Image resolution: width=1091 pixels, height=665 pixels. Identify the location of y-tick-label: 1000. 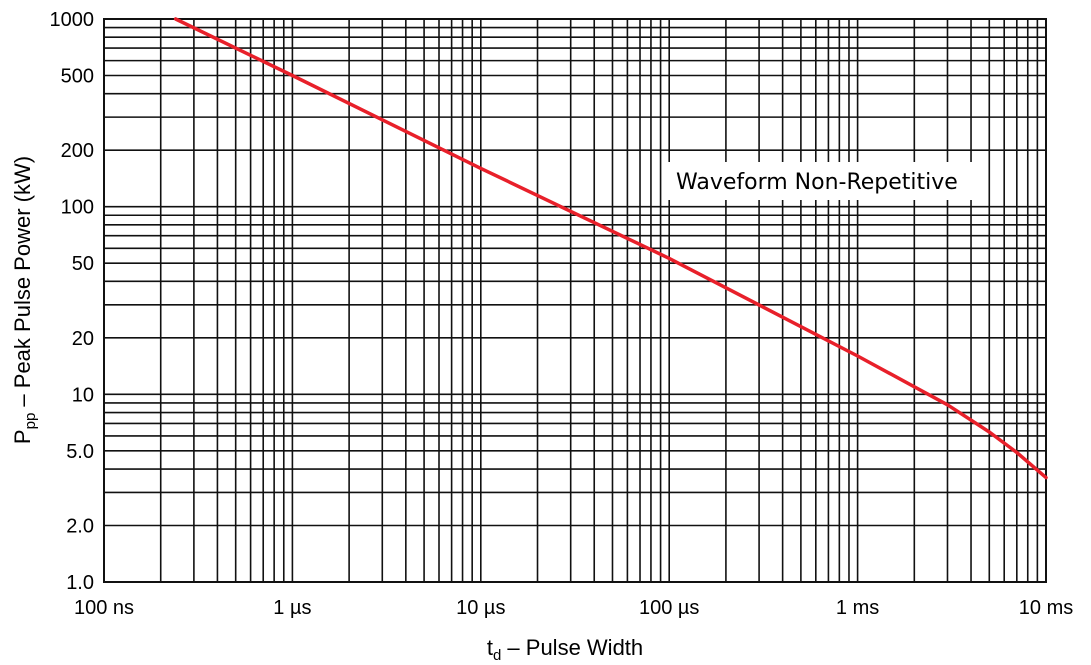
(72, 20).